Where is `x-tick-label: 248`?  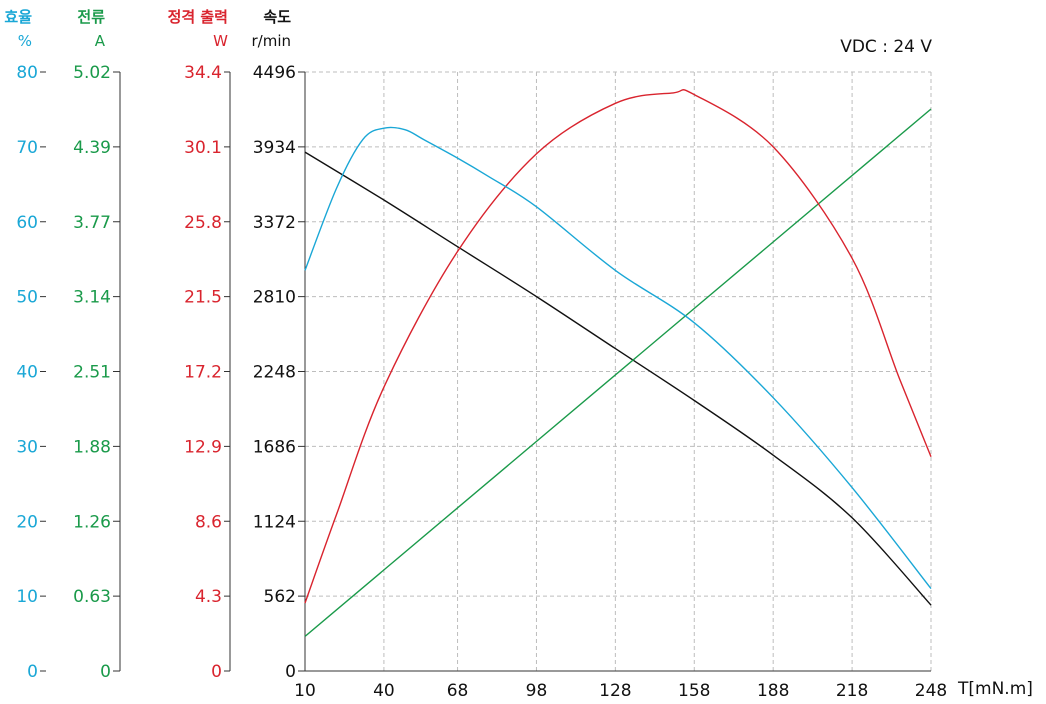
x-tick-label: 248 is located at coordinates (931, 691).